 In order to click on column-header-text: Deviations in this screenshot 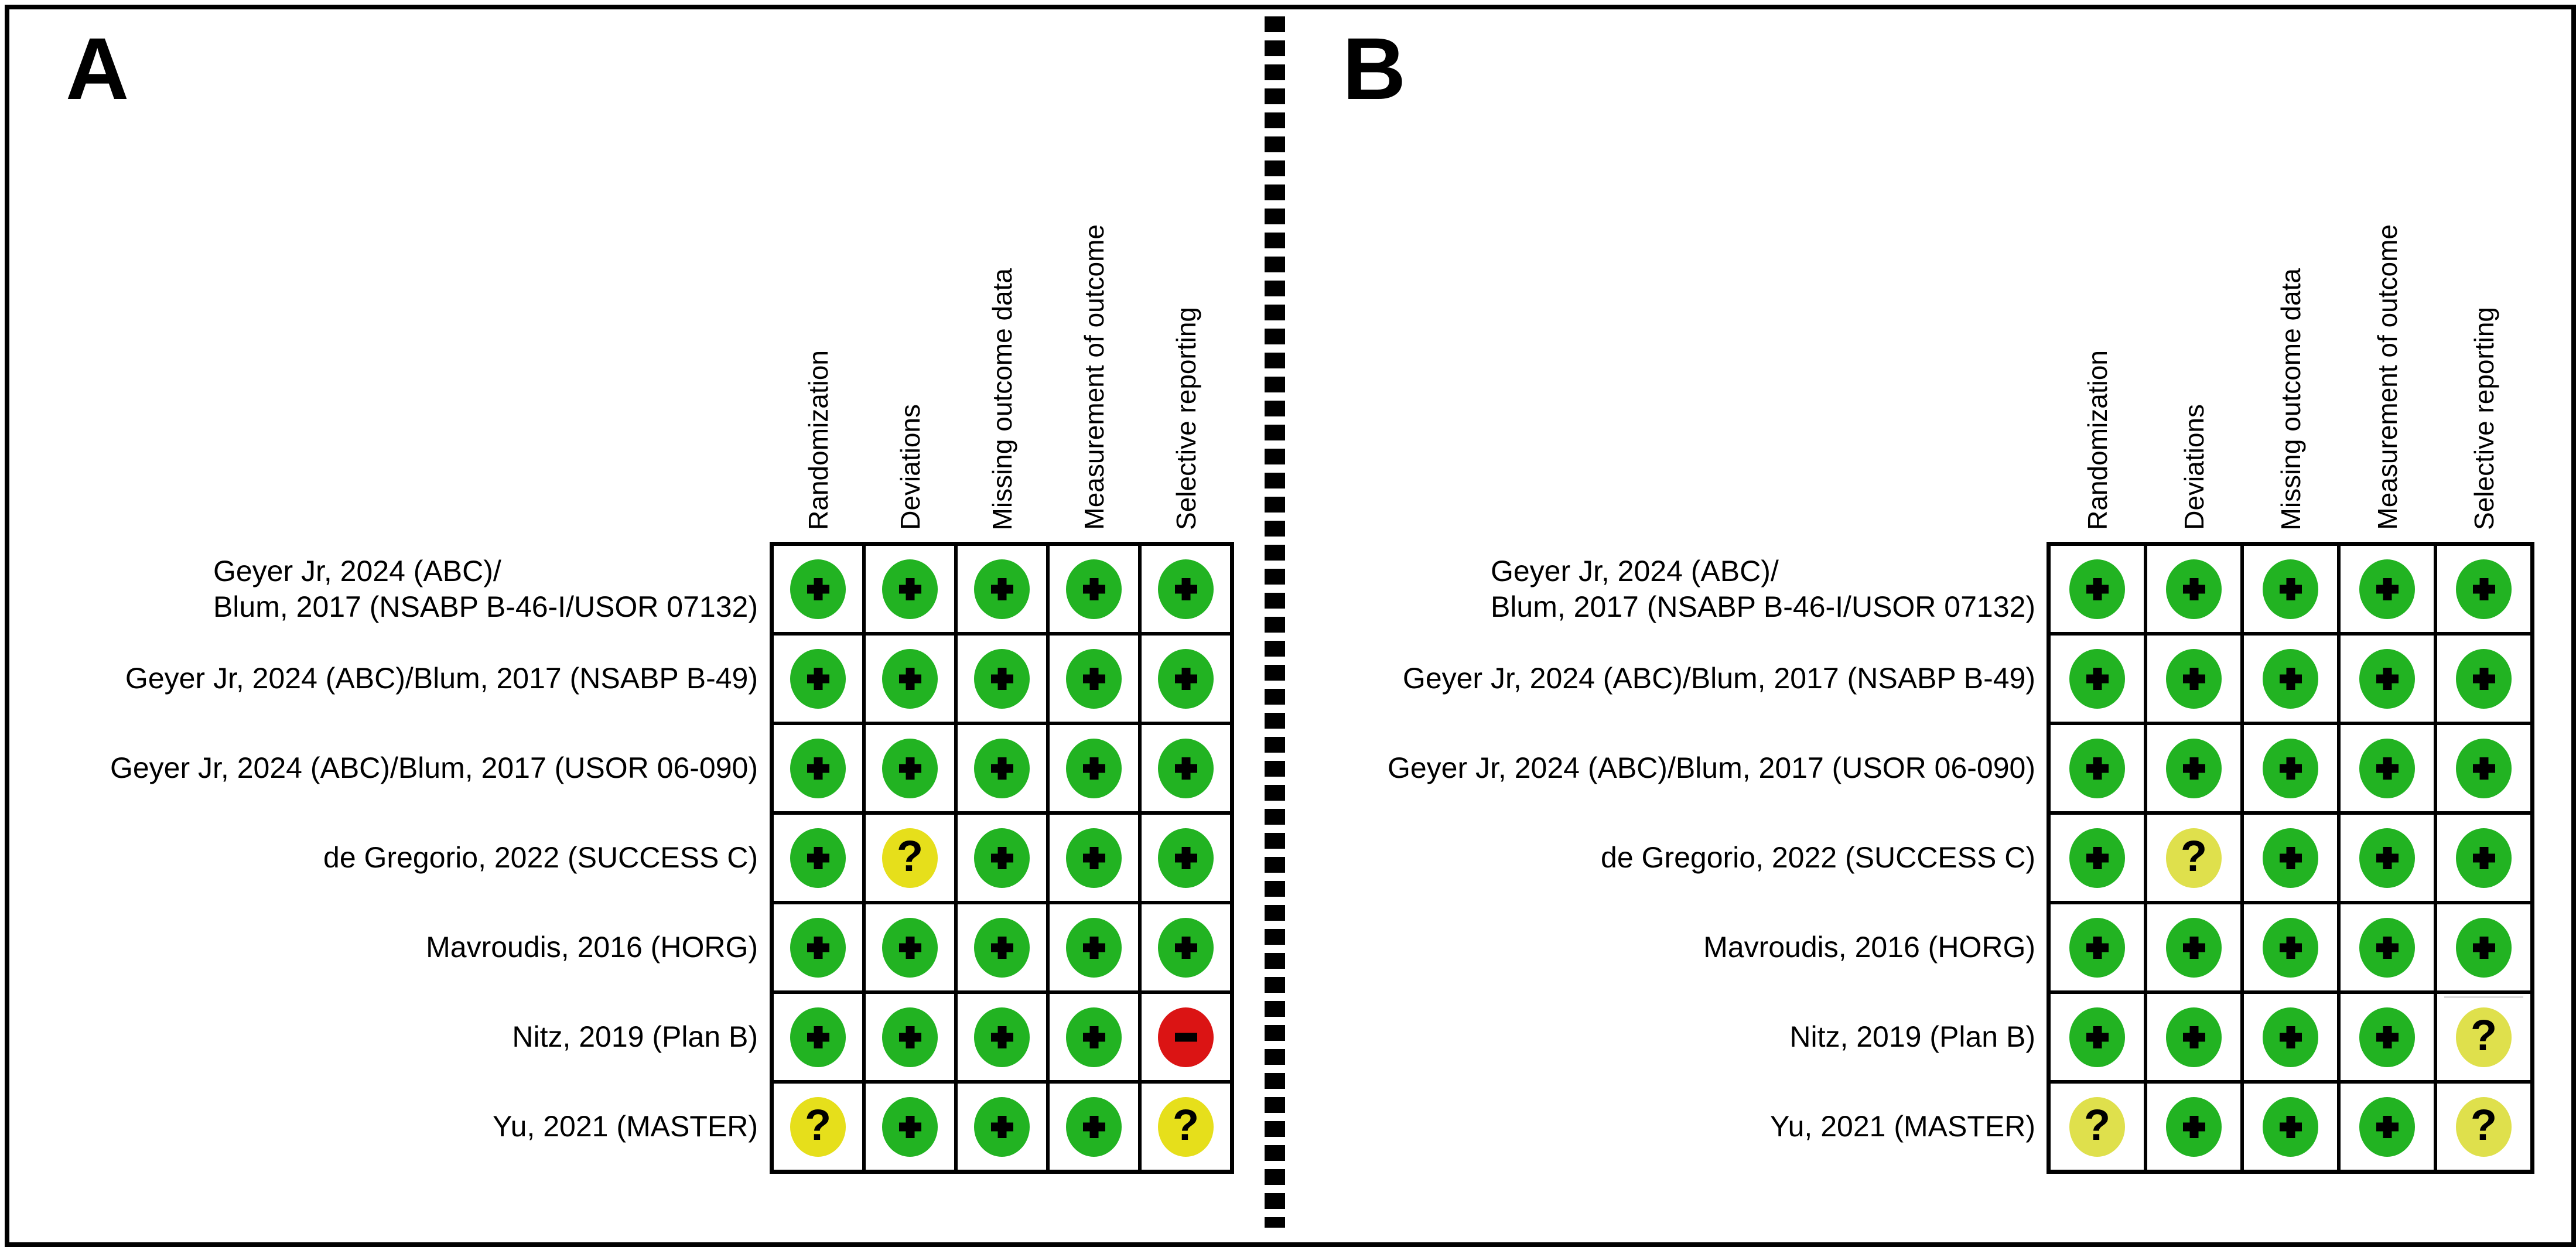, I will do `click(2193, 467)`.